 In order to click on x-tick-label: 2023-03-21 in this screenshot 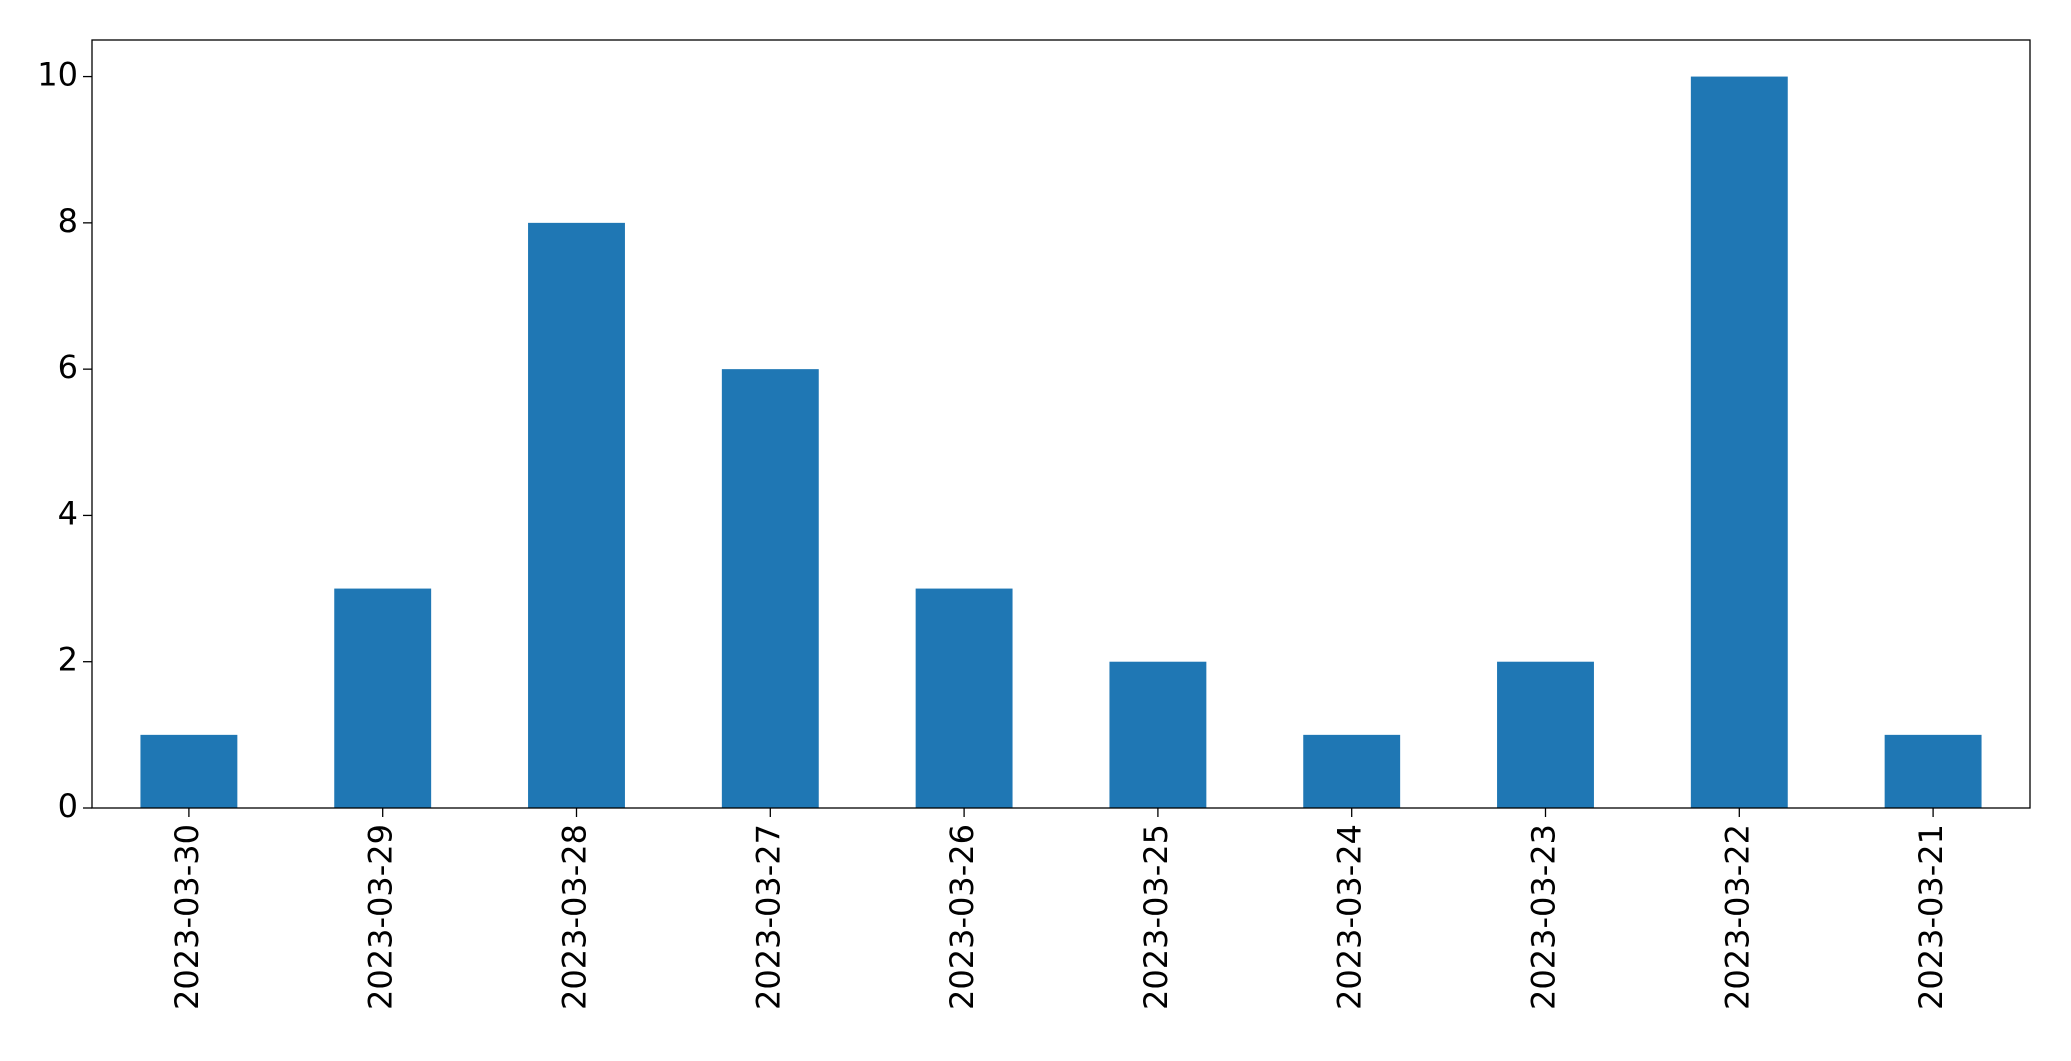, I will do `click(1931, 917)`.